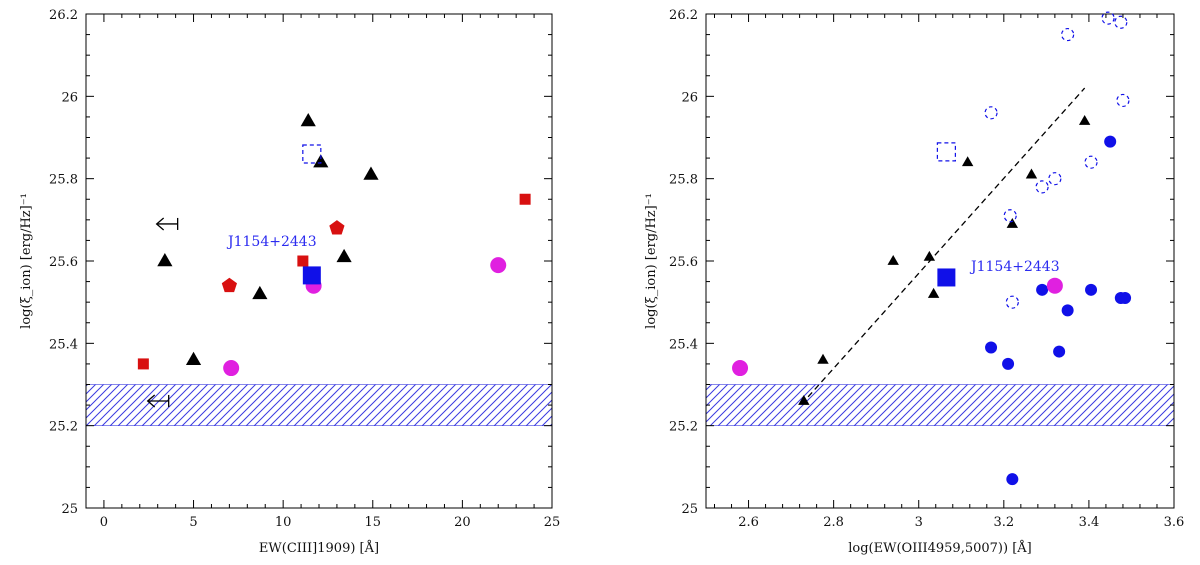 The width and height of the screenshot is (1200, 565). What do you see at coordinates (63, 180) in the screenshot?
I see `left-y-tick-label: 25.8` at bounding box center [63, 180].